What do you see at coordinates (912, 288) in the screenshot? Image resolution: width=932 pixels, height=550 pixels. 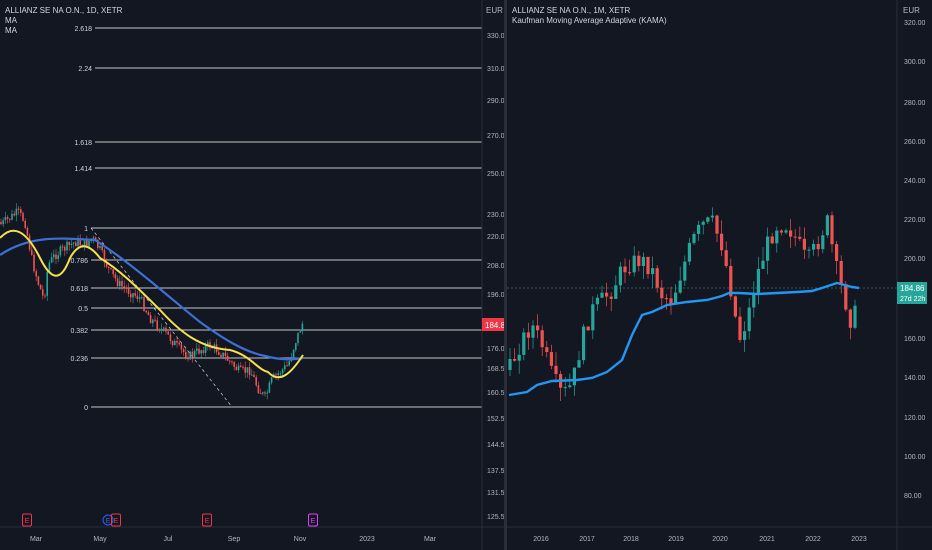 I see `right-last-price-label: 184.86` at bounding box center [912, 288].